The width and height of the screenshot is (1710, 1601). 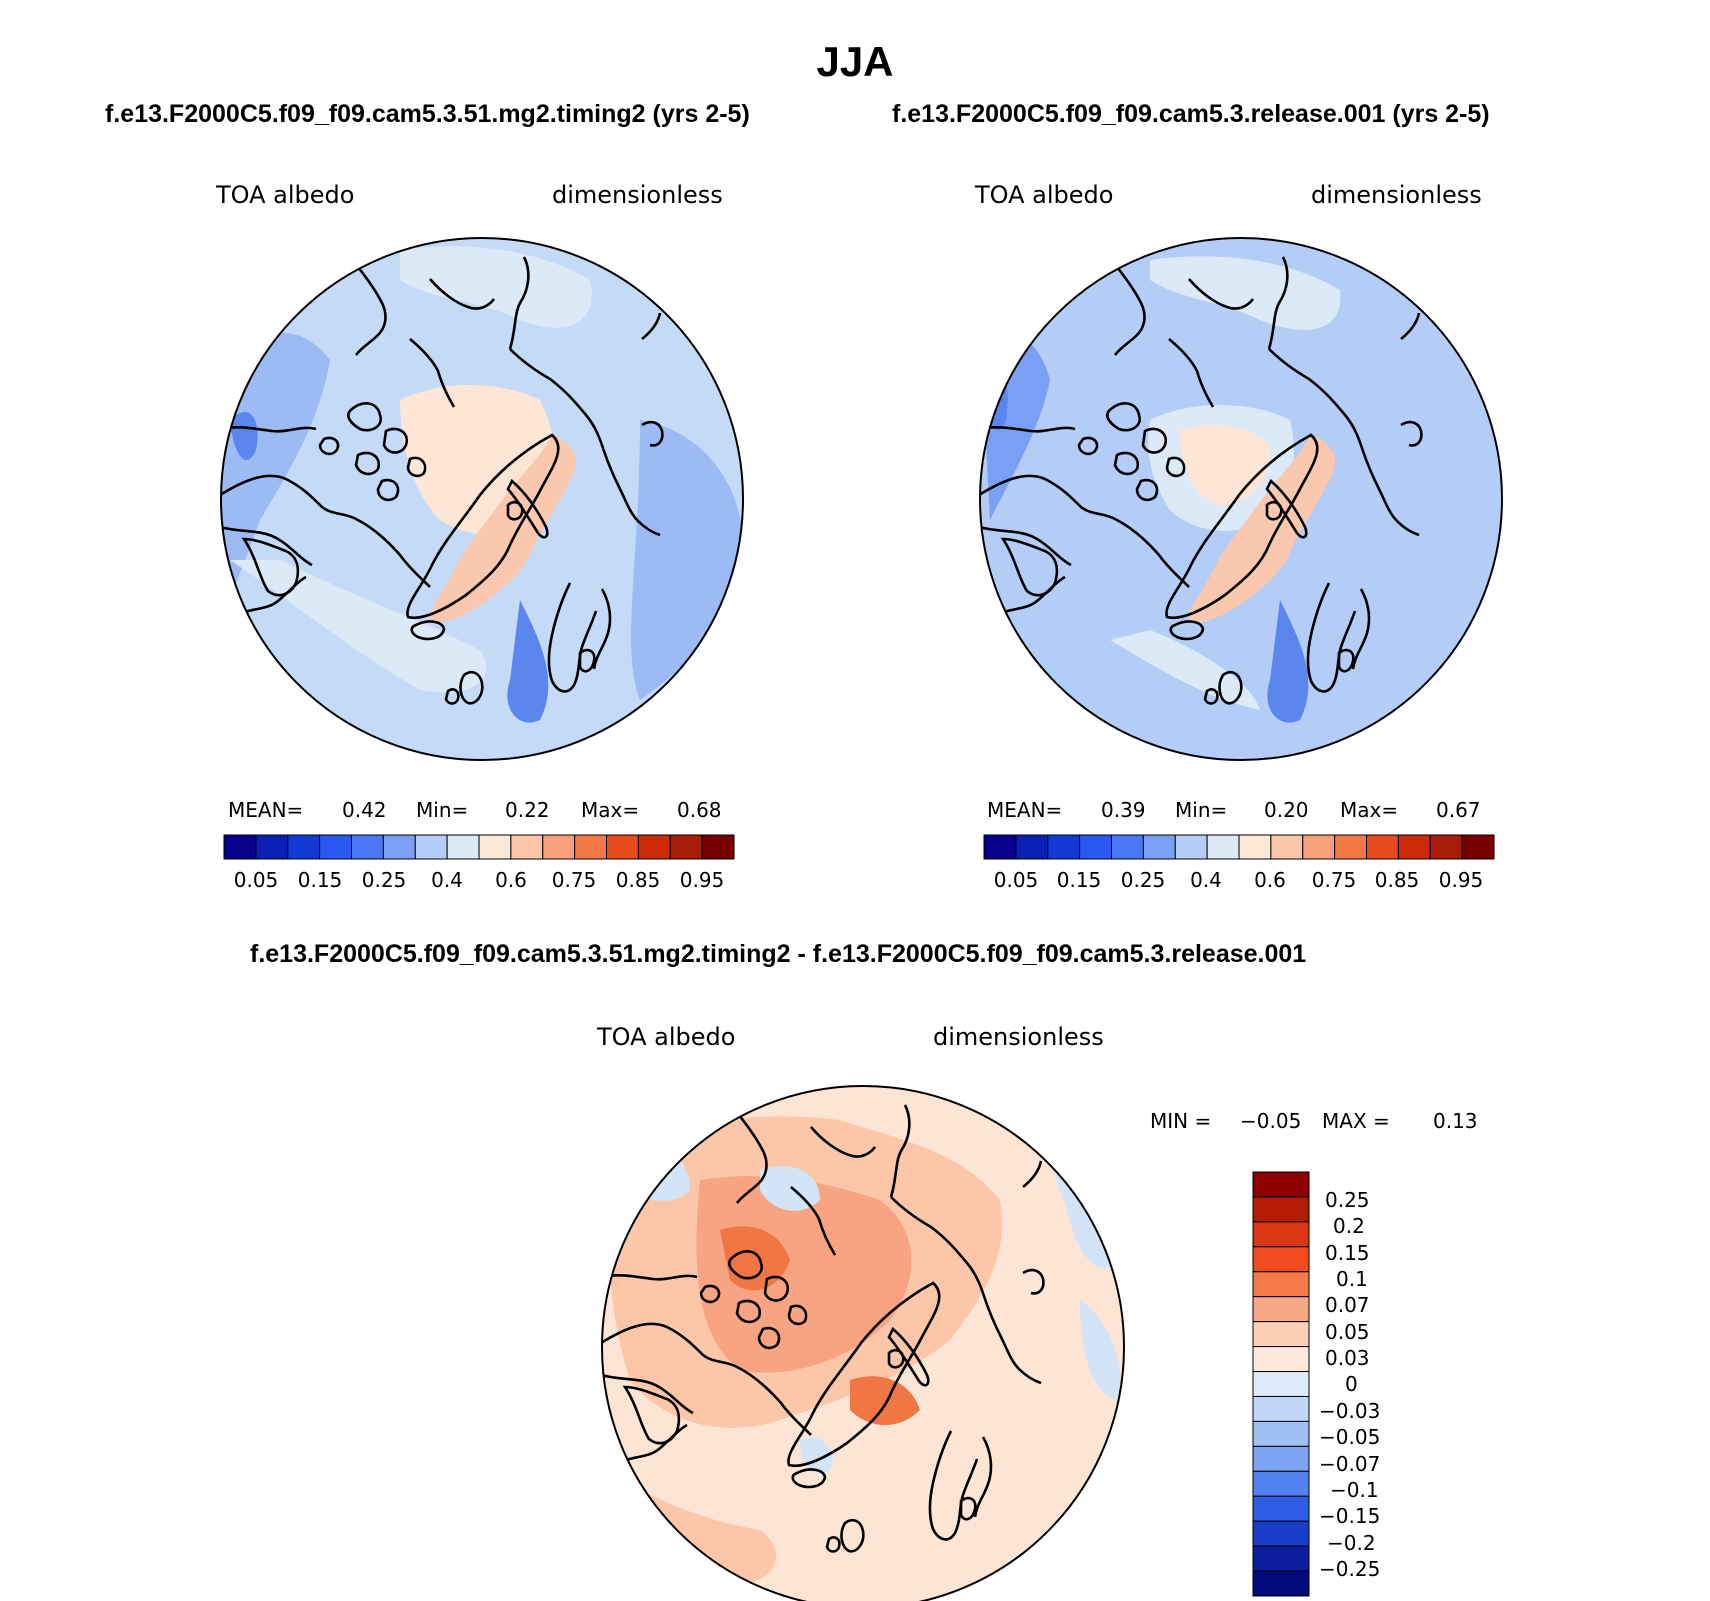 I want to click on diff-cbar-label: −0.05, so click(x=1350, y=1437).